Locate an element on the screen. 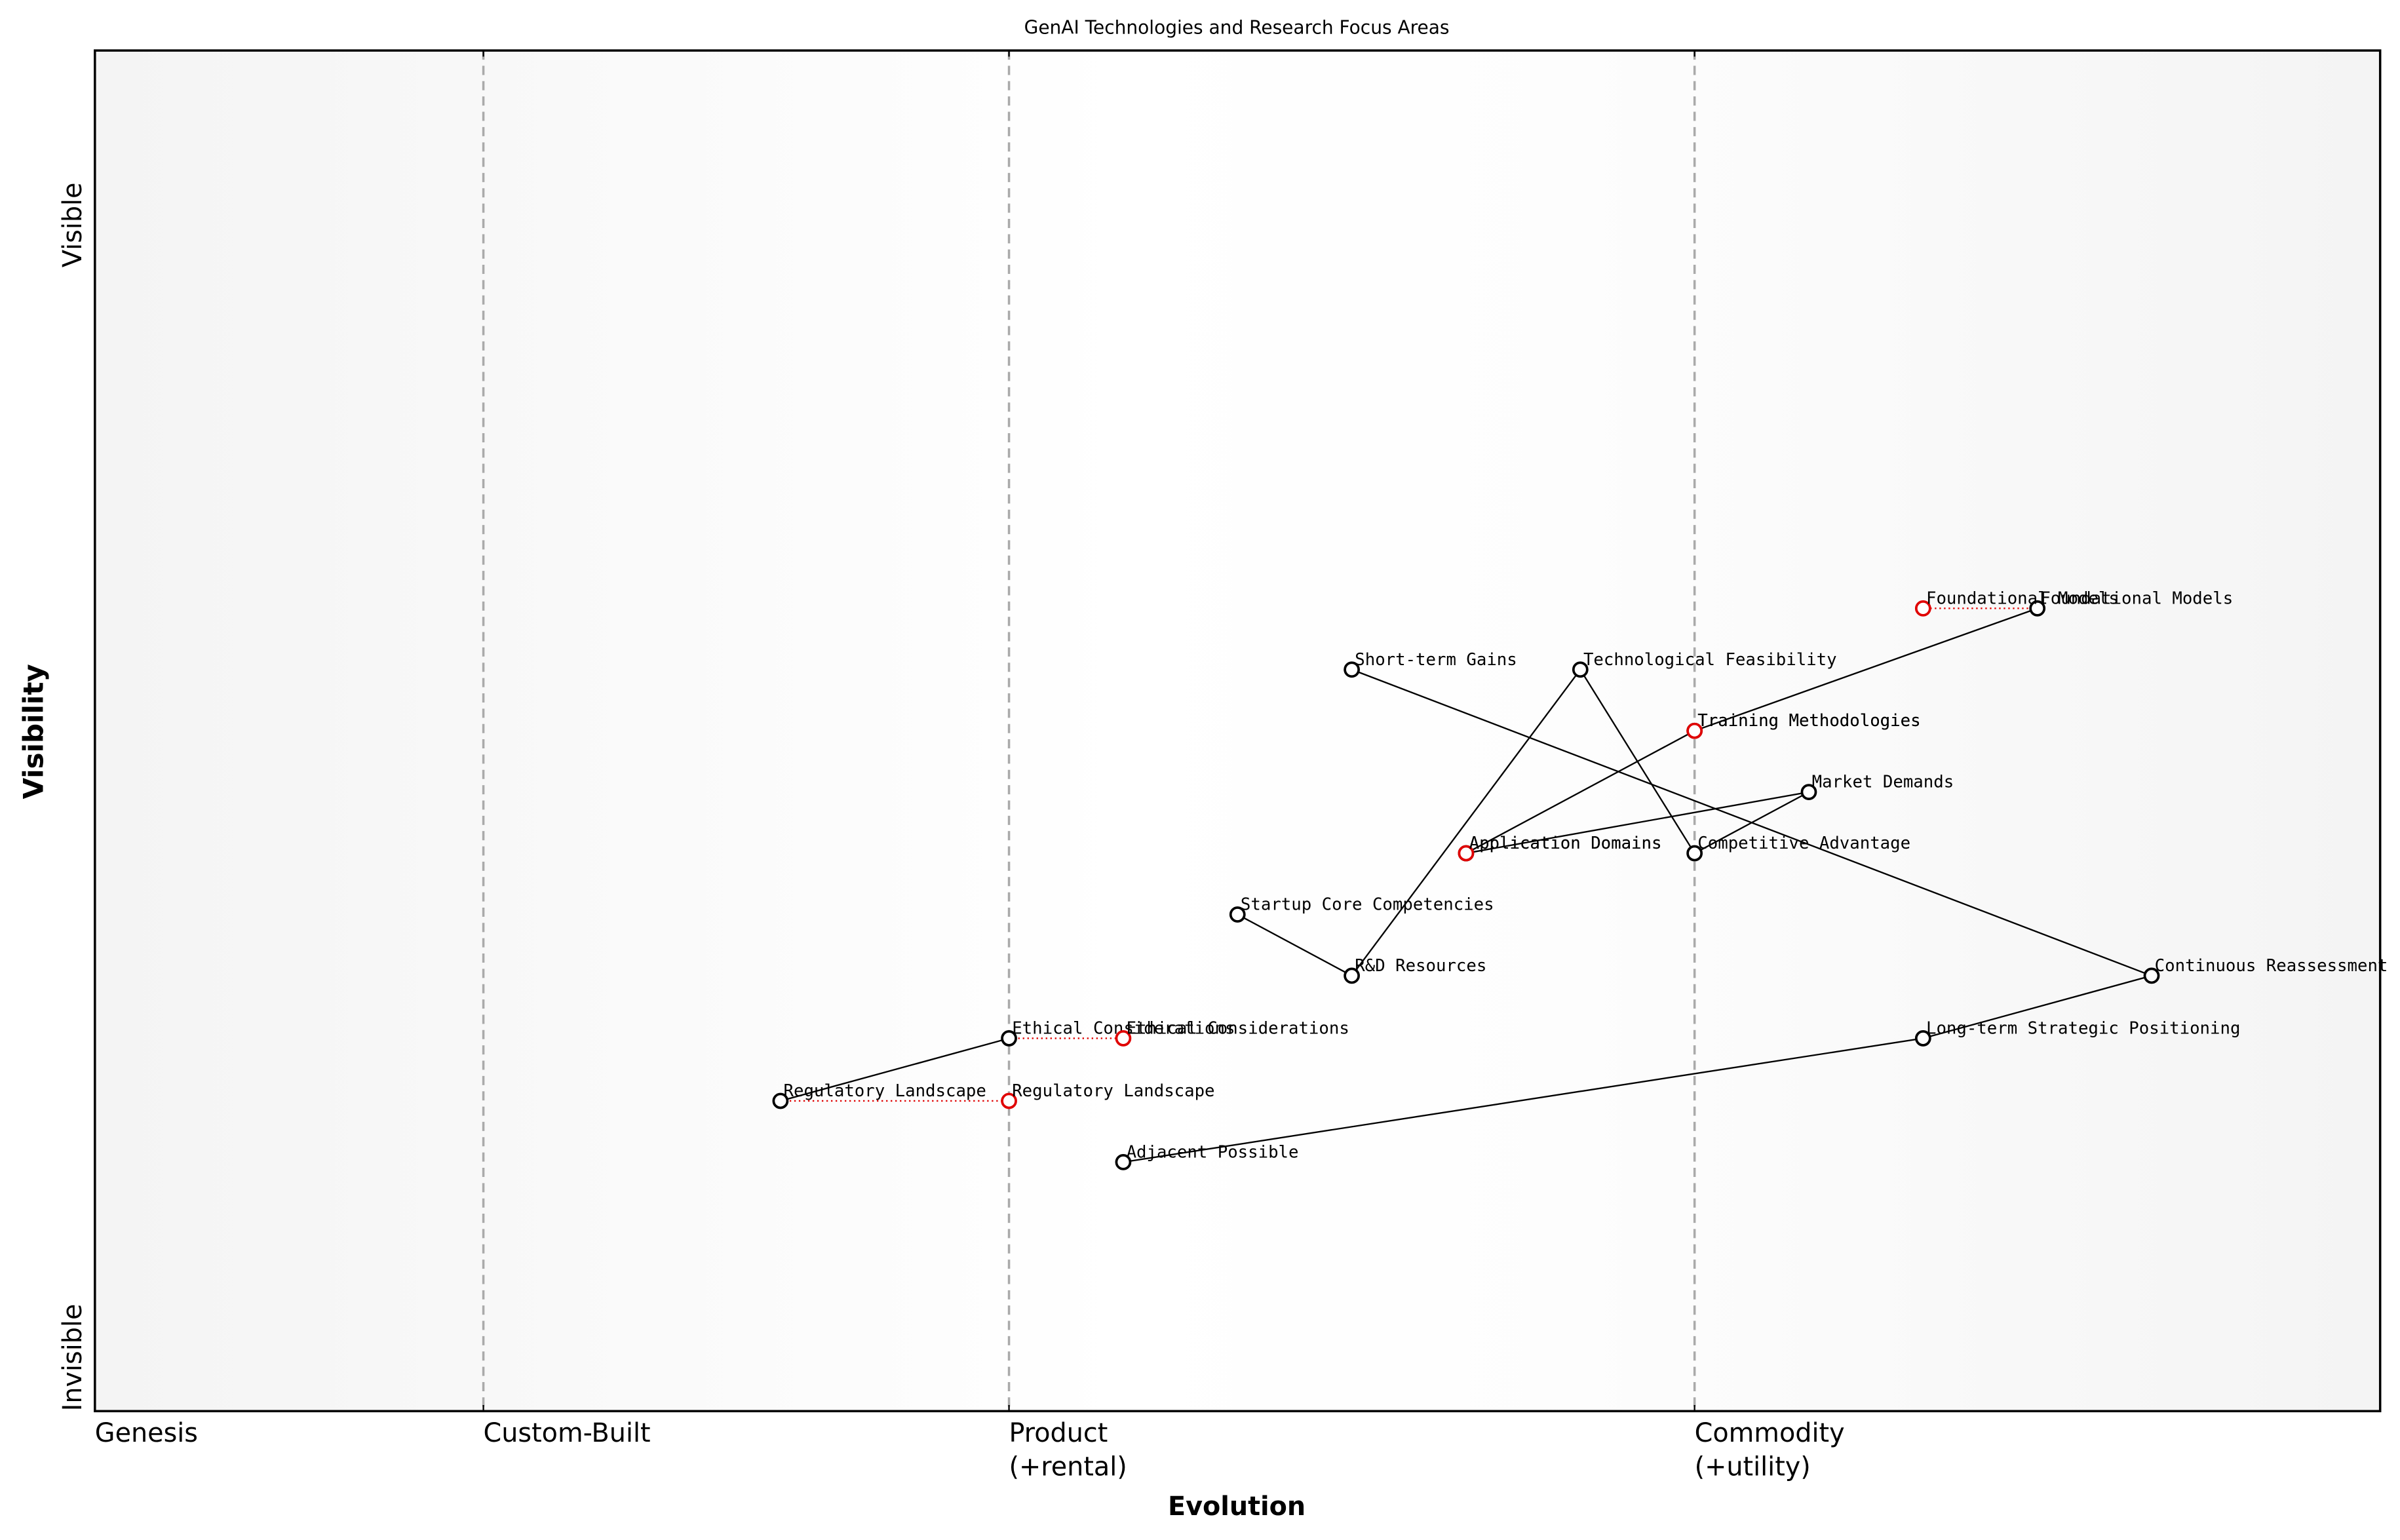  stage-label: Custom-Built is located at coordinates (567, 1434).